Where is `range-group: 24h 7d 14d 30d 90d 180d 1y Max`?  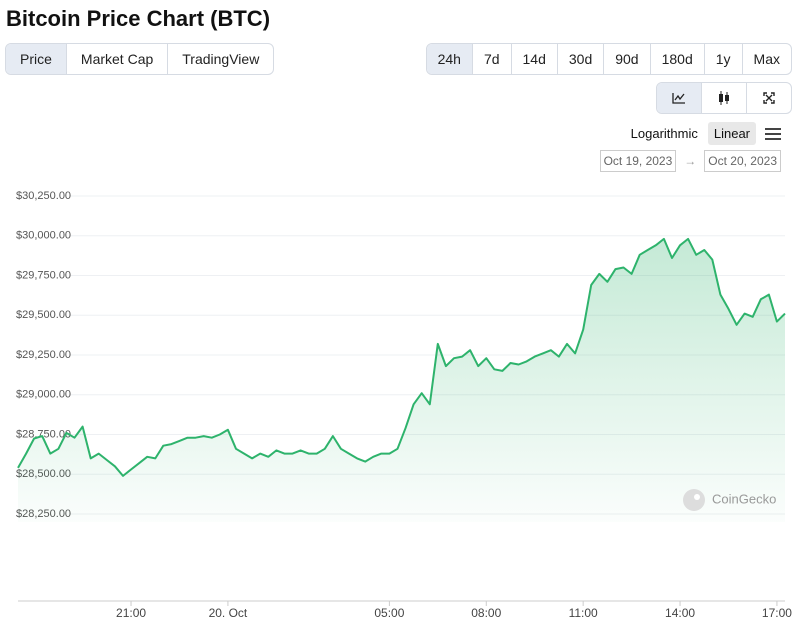
range-group: 24h 7d 14d 30d 90d 180d 1y Max is located at coordinates (608, 59).